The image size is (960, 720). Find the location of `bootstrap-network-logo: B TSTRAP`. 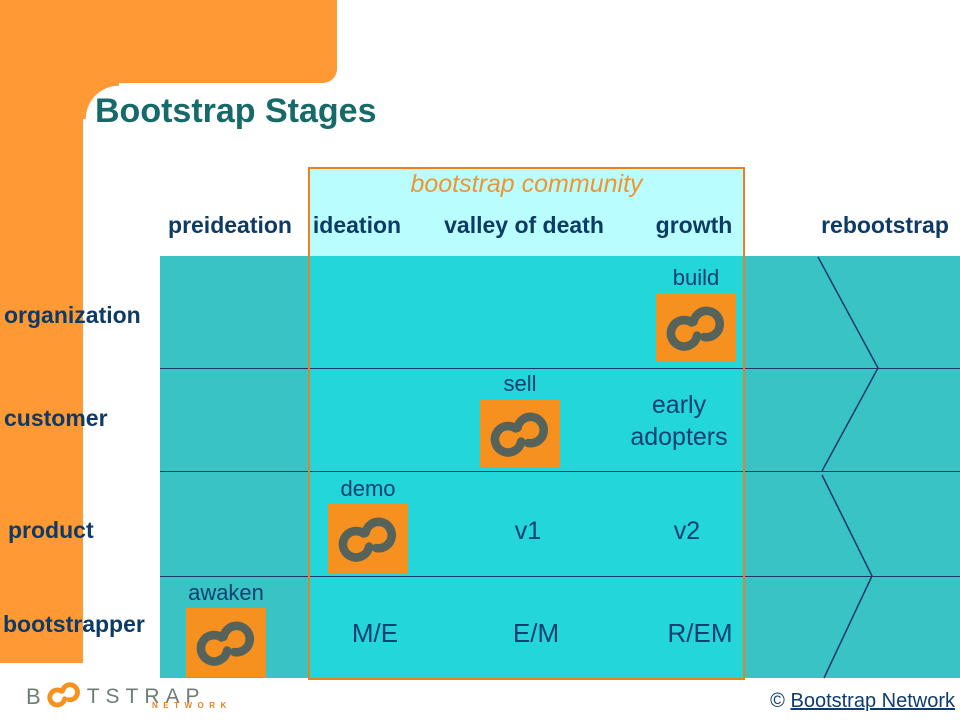

bootstrap-network-logo: B TSTRAP is located at coordinates (116, 697).